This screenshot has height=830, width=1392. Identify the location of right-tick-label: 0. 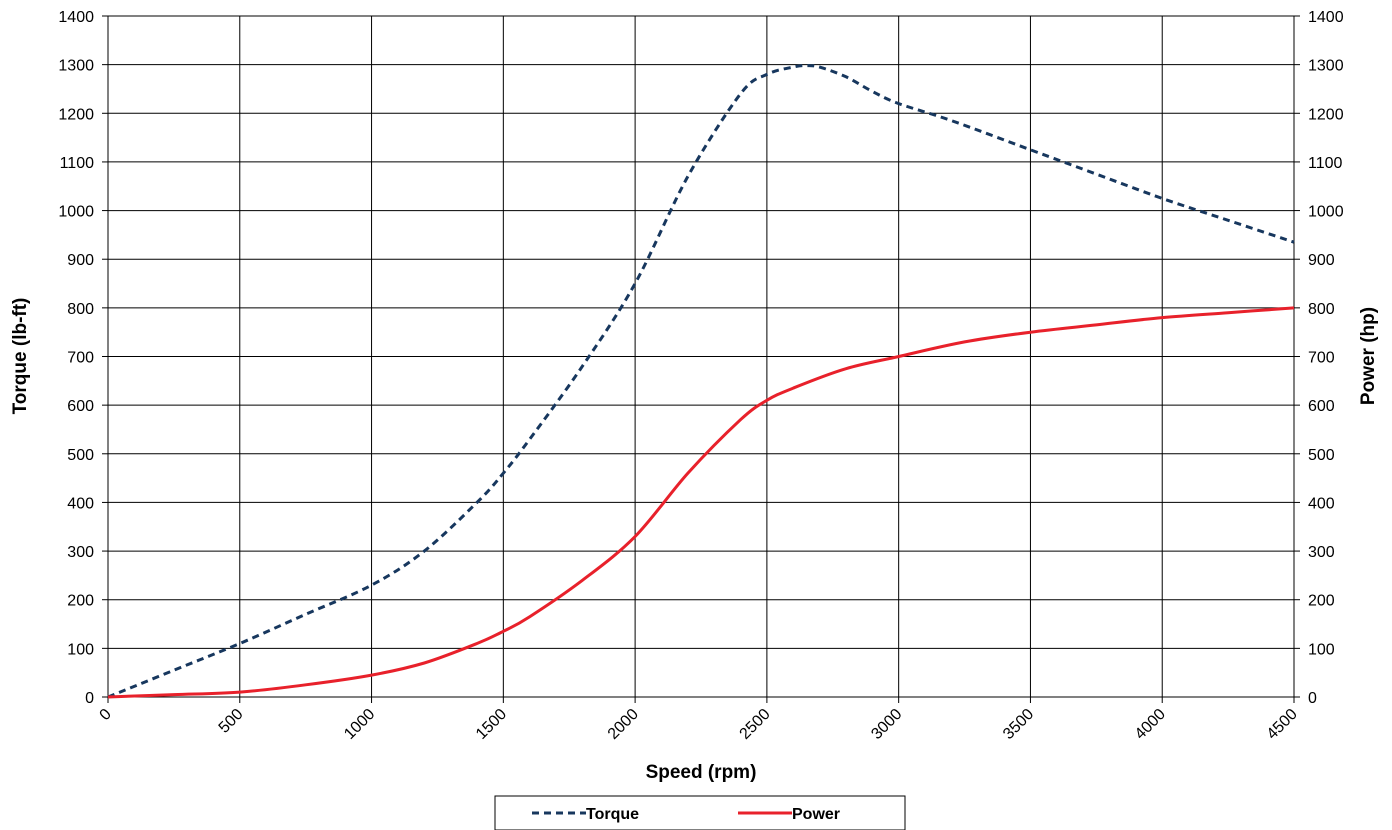
(1312, 698).